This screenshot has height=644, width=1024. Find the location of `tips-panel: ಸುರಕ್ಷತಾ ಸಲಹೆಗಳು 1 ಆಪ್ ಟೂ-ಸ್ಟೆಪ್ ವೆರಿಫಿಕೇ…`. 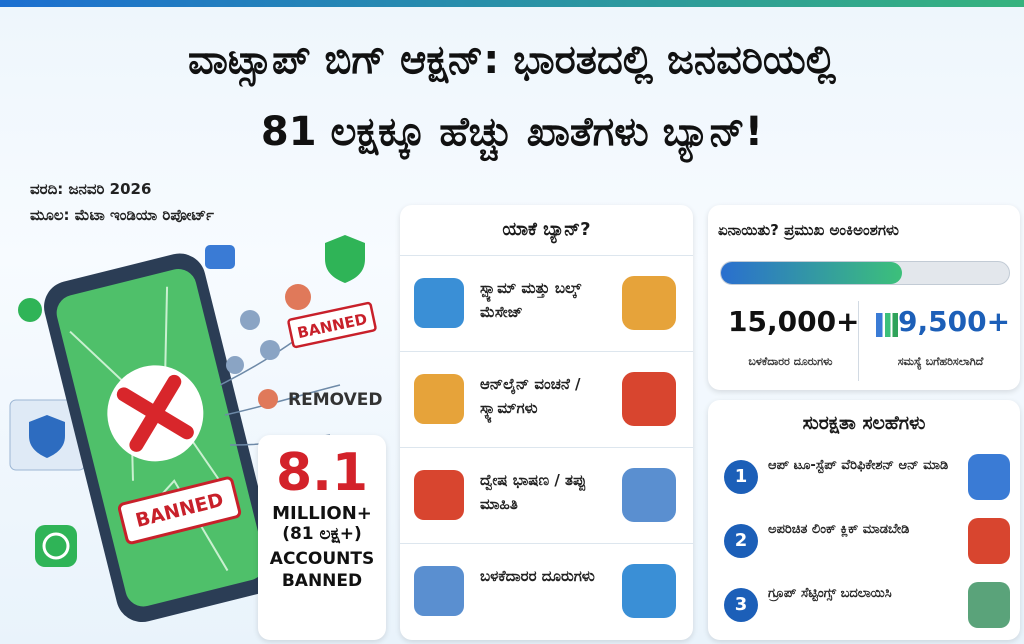

tips-panel: ಸುರಕ್ಷತಾ ಸಲಹೆಗಳು 1 ಆಪ್ ಟೂ-ಸ್ಟೆಪ್ ವೆರಿಫಿಕೇ… is located at coordinates (864, 520).